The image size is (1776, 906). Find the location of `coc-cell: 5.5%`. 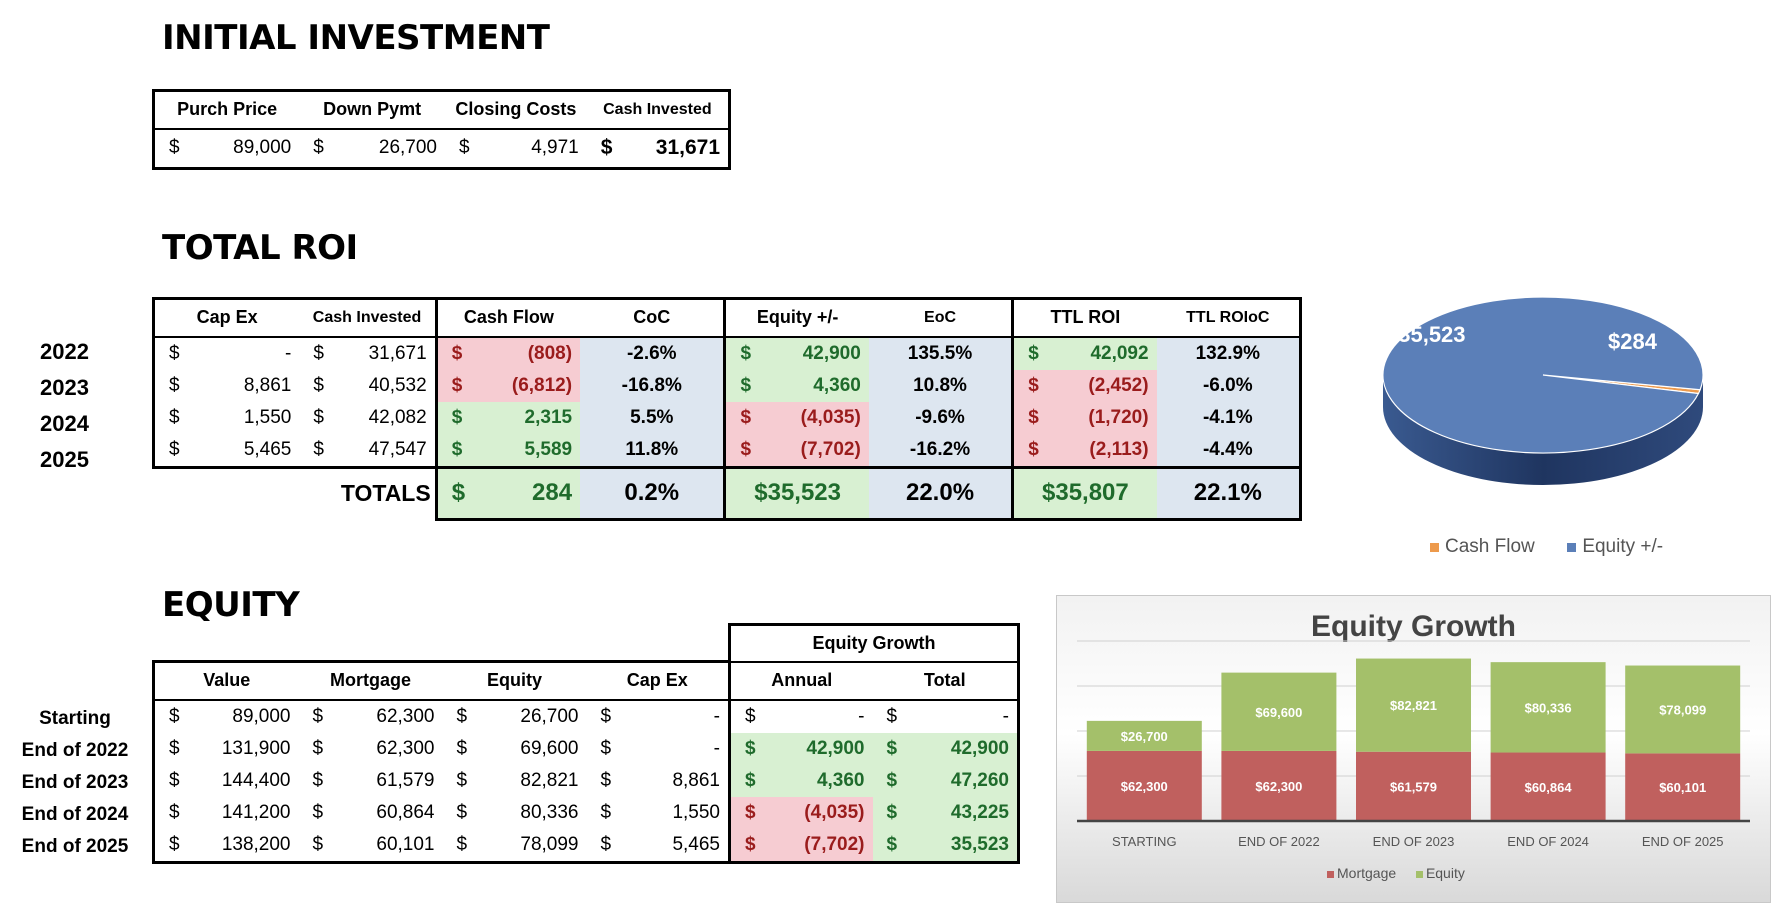

coc-cell: 5.5% is located at coordinates (652, 417).